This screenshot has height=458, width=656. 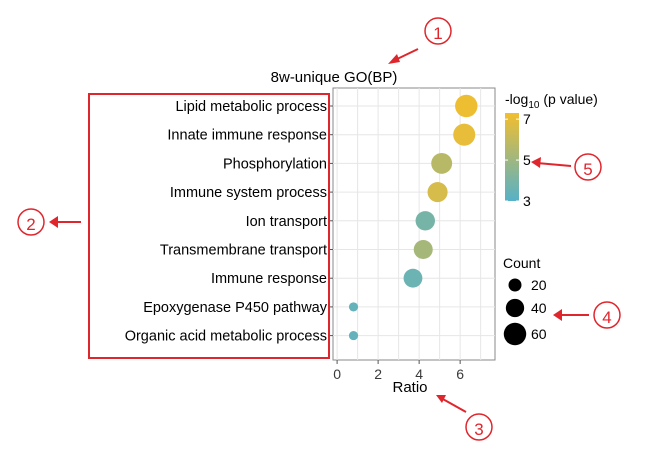 What do you see at coordinates (527, 160) in the screenshot?
I see `color-legend-tick-label: 5` at bounding box center [527, 160].